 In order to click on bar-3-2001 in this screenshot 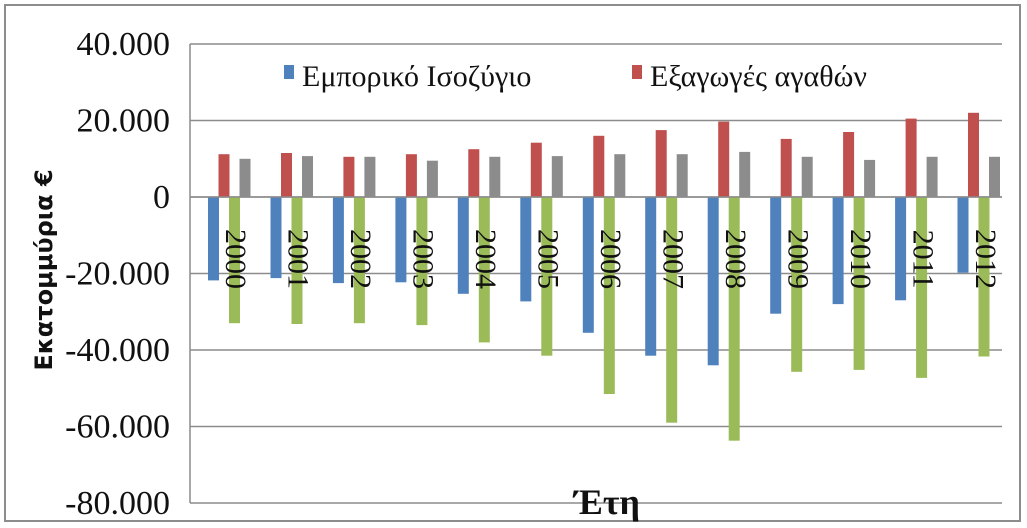, I will do `click(297, 260)`.